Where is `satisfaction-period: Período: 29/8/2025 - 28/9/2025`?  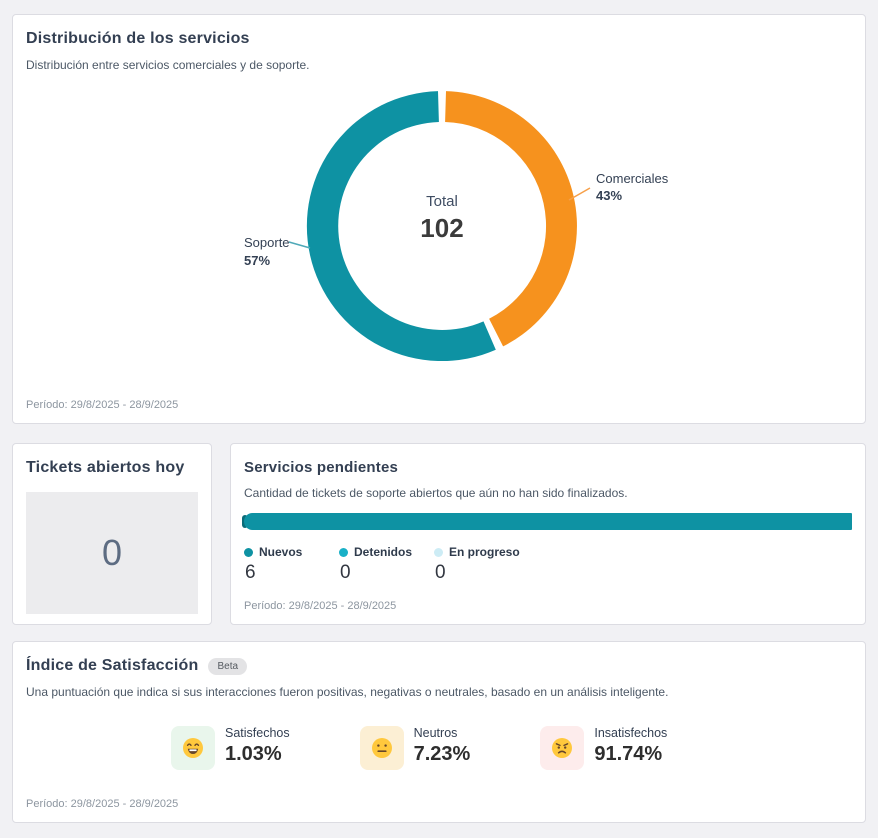 satisfaction-period: Período: 29/8/2025 - 28/9/2025 is located at coordinates (102, 804).